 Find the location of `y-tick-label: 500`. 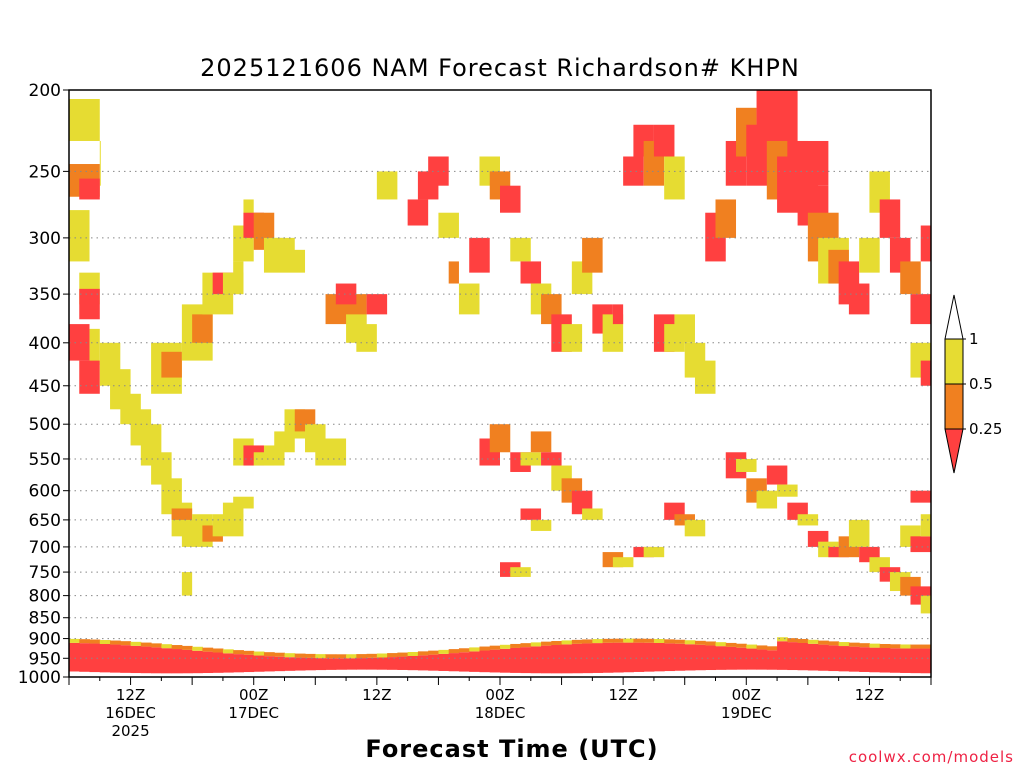

y-tick-label: 500 is located at coordinates (45, 425).